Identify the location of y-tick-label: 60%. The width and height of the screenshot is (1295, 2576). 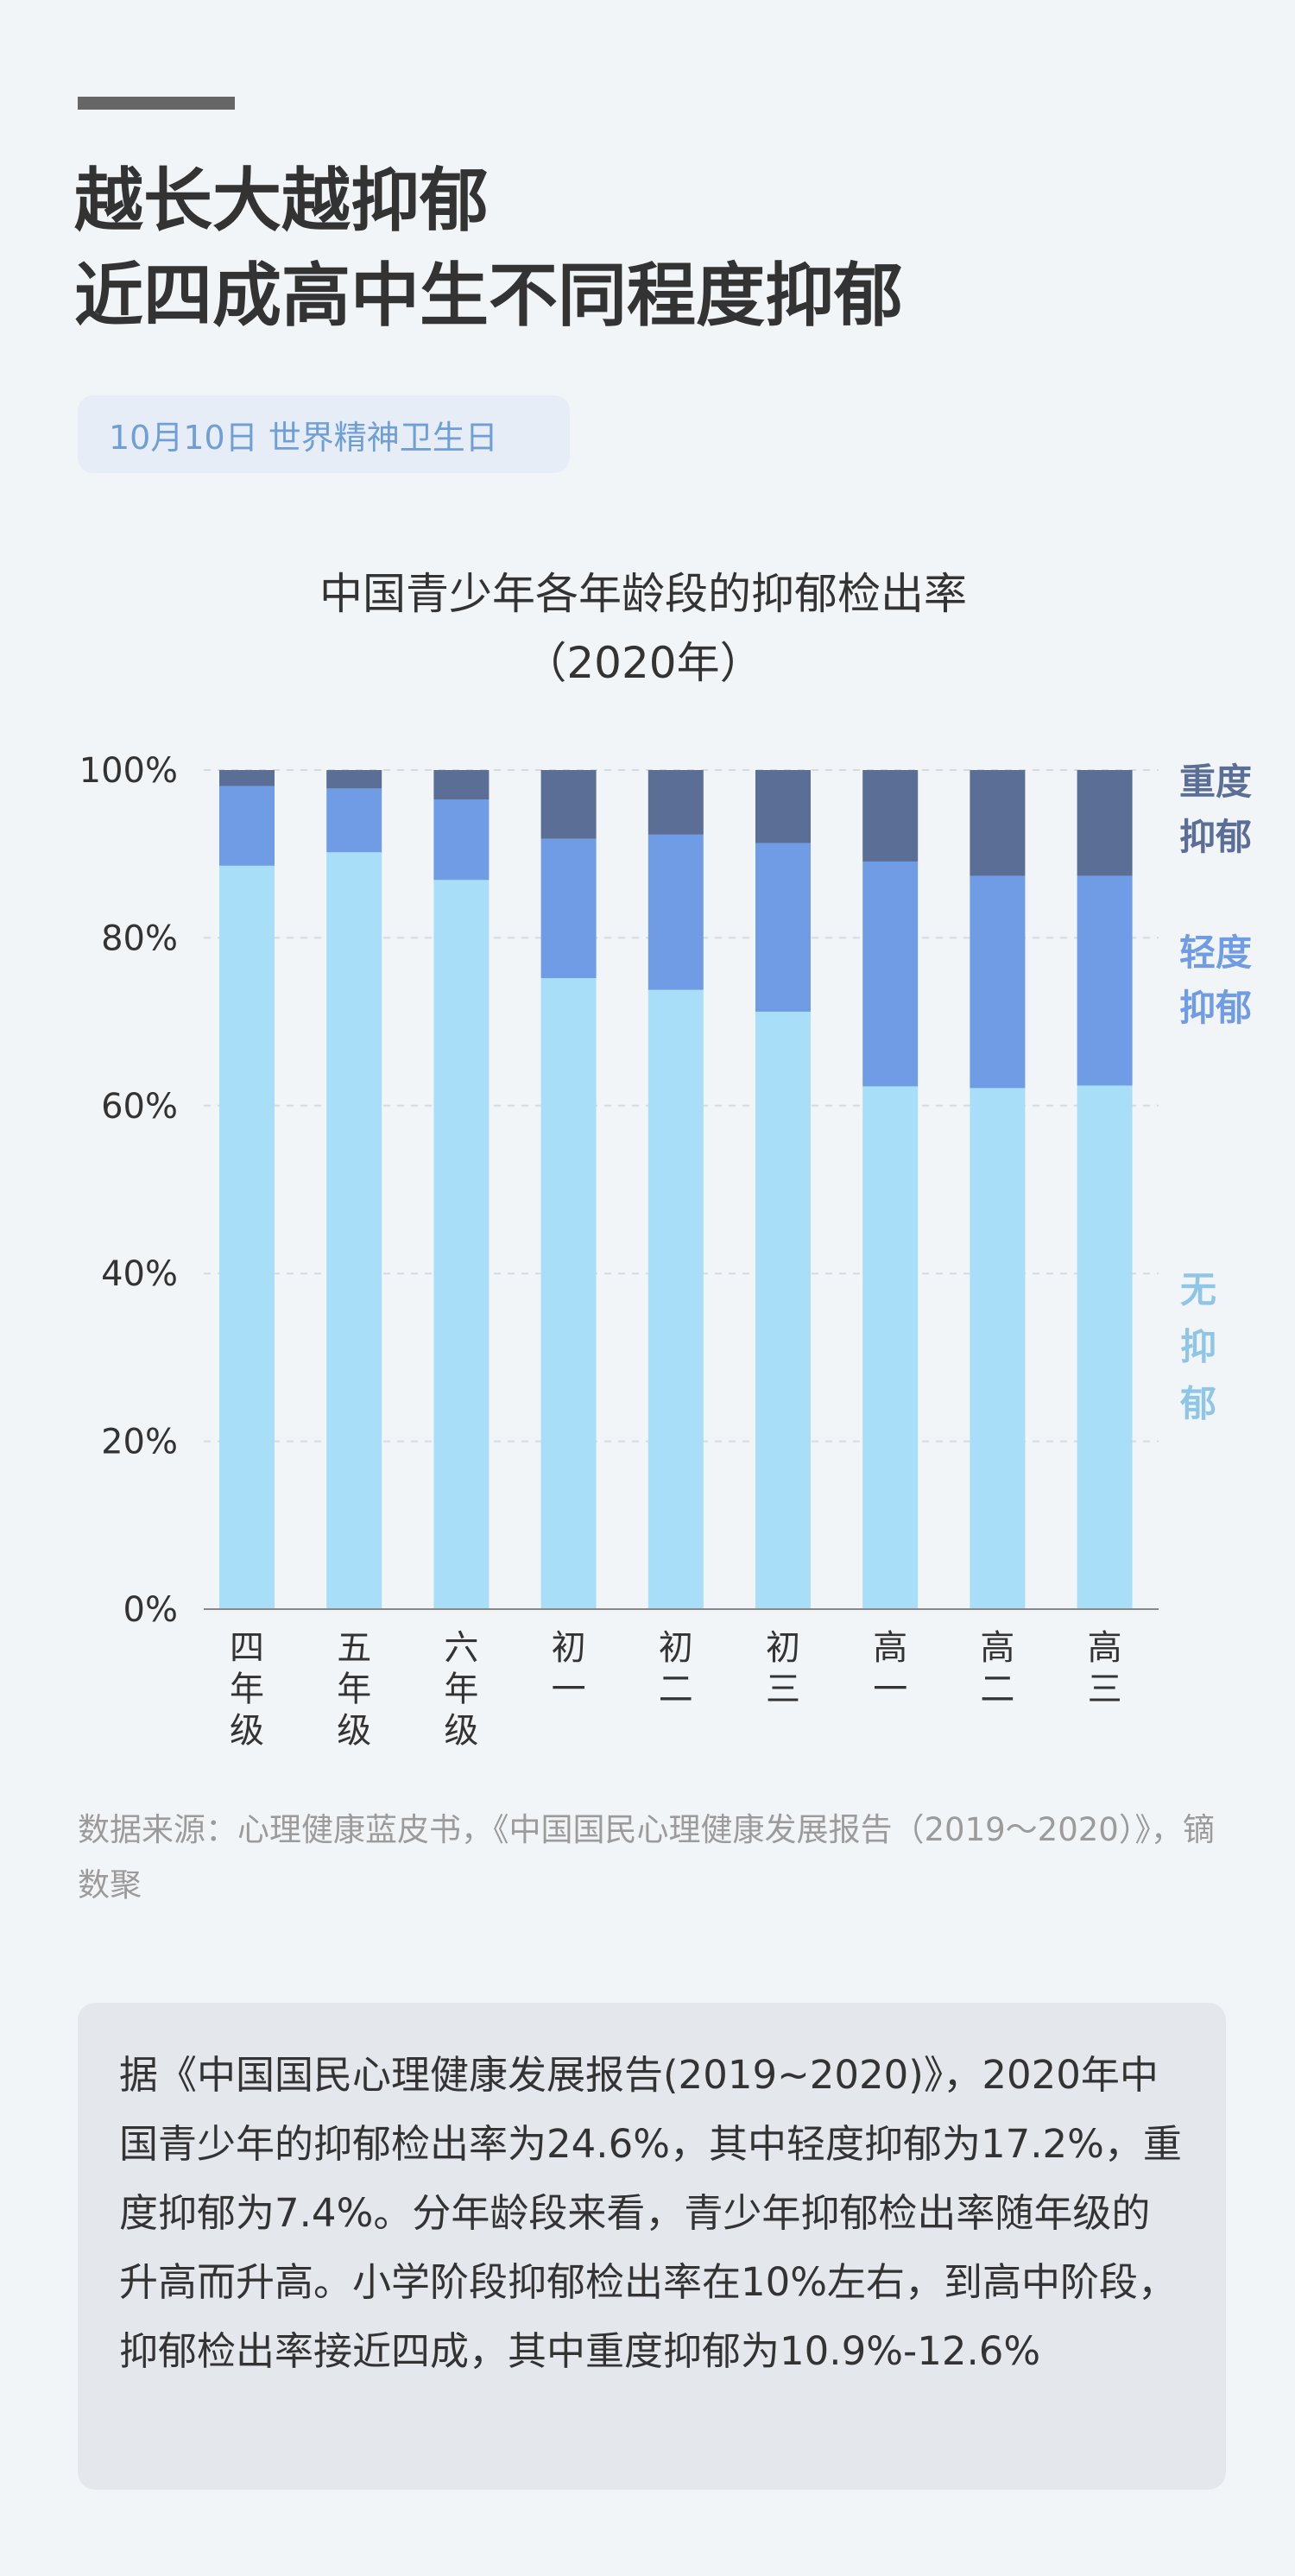
(139, 1107).